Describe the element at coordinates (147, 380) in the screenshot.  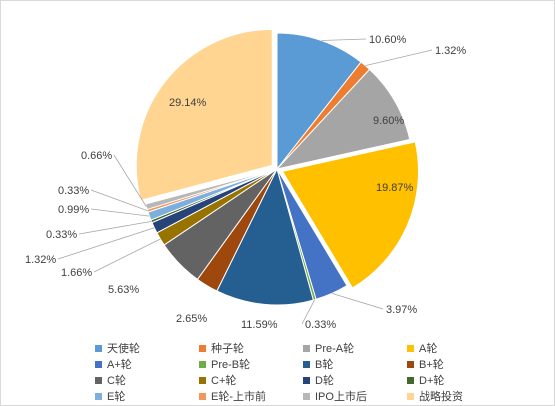
I see `legend-item: C轮` at that location.